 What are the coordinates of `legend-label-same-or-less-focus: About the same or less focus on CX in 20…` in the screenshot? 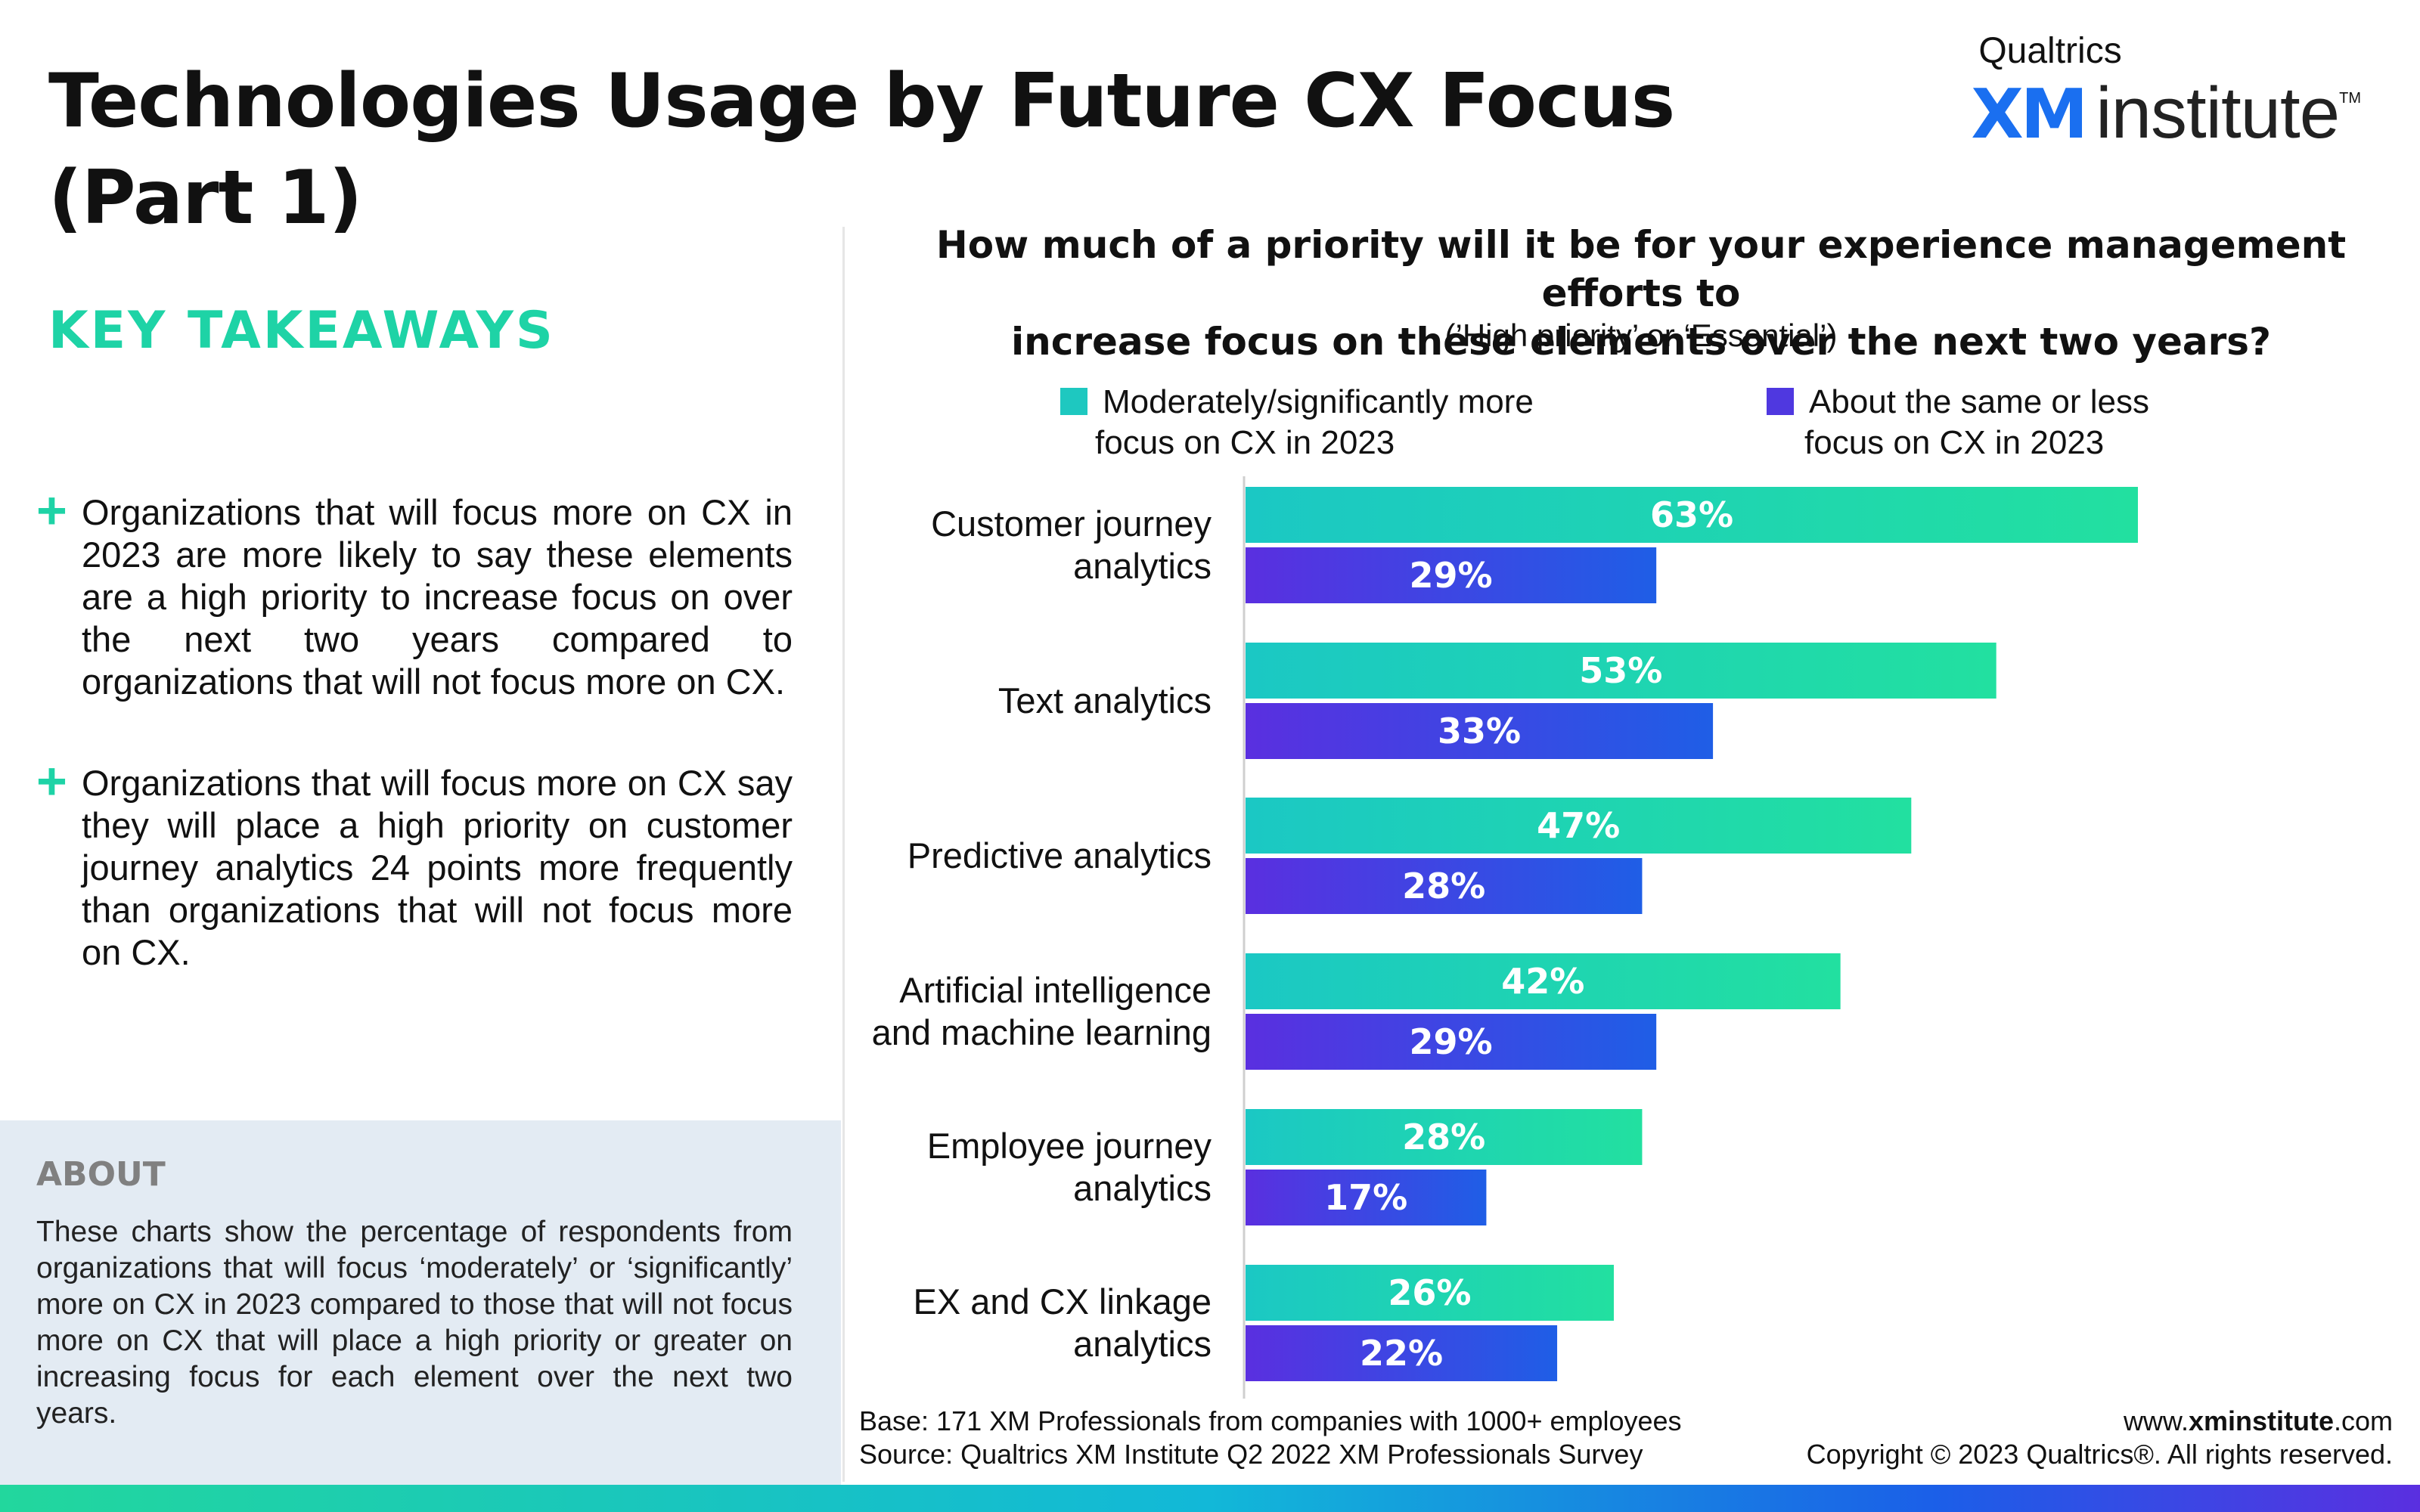 It's located at (2031, 423).